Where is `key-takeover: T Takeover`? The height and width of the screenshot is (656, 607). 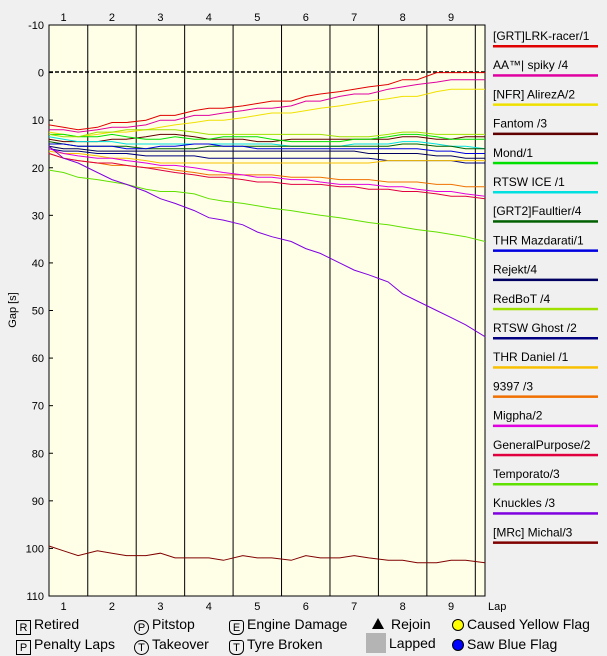 key-takeover: T Takeover is located at coordinates (171, 645).